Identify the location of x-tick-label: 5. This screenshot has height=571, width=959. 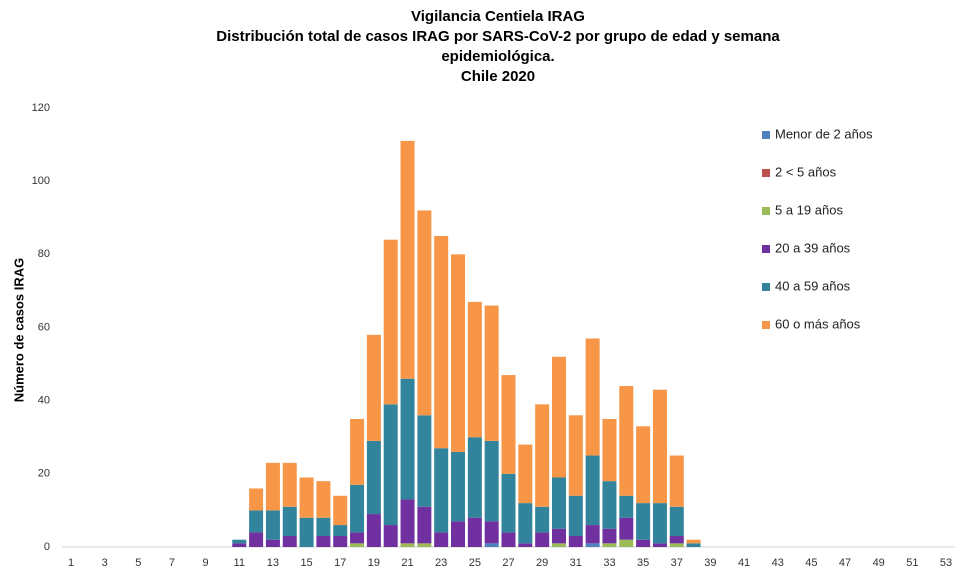
(138, 563).